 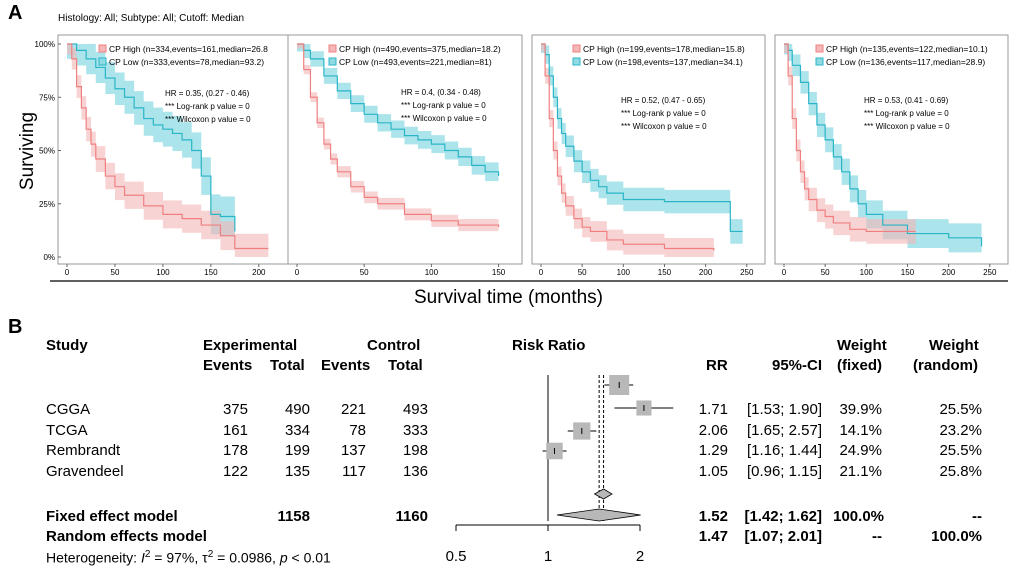 What do you see at coordinates (353, 409) in the screenshot?
I see `ctl-events: 221` at bounding box center [353, 409].